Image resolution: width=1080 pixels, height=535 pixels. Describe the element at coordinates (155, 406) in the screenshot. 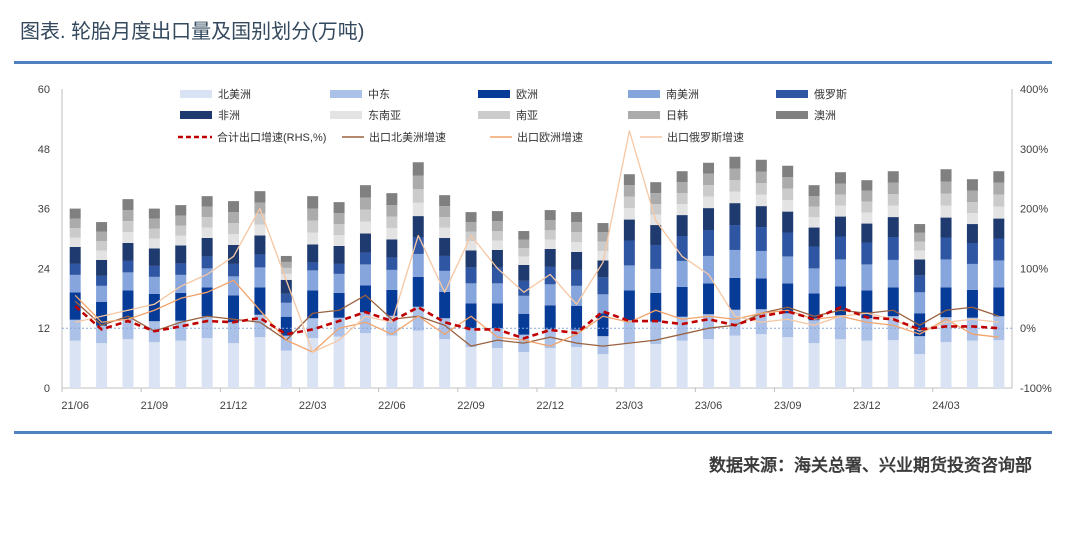

I see `x-tick-label: 21/09` at that location.